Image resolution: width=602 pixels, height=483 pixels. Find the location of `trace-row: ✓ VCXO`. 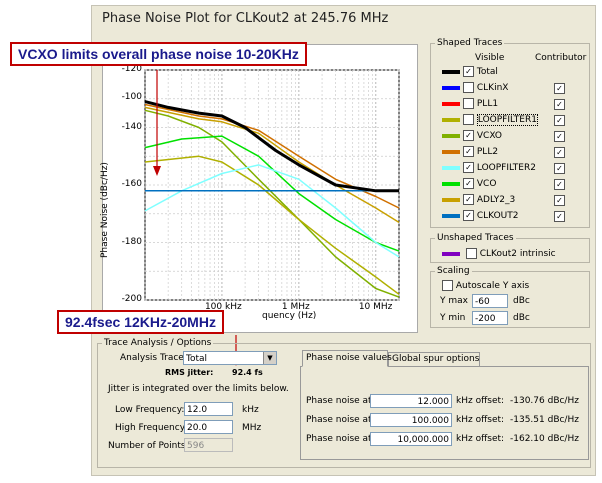

trace-row: ✓ VCXO is located at coordinates (472, 135).